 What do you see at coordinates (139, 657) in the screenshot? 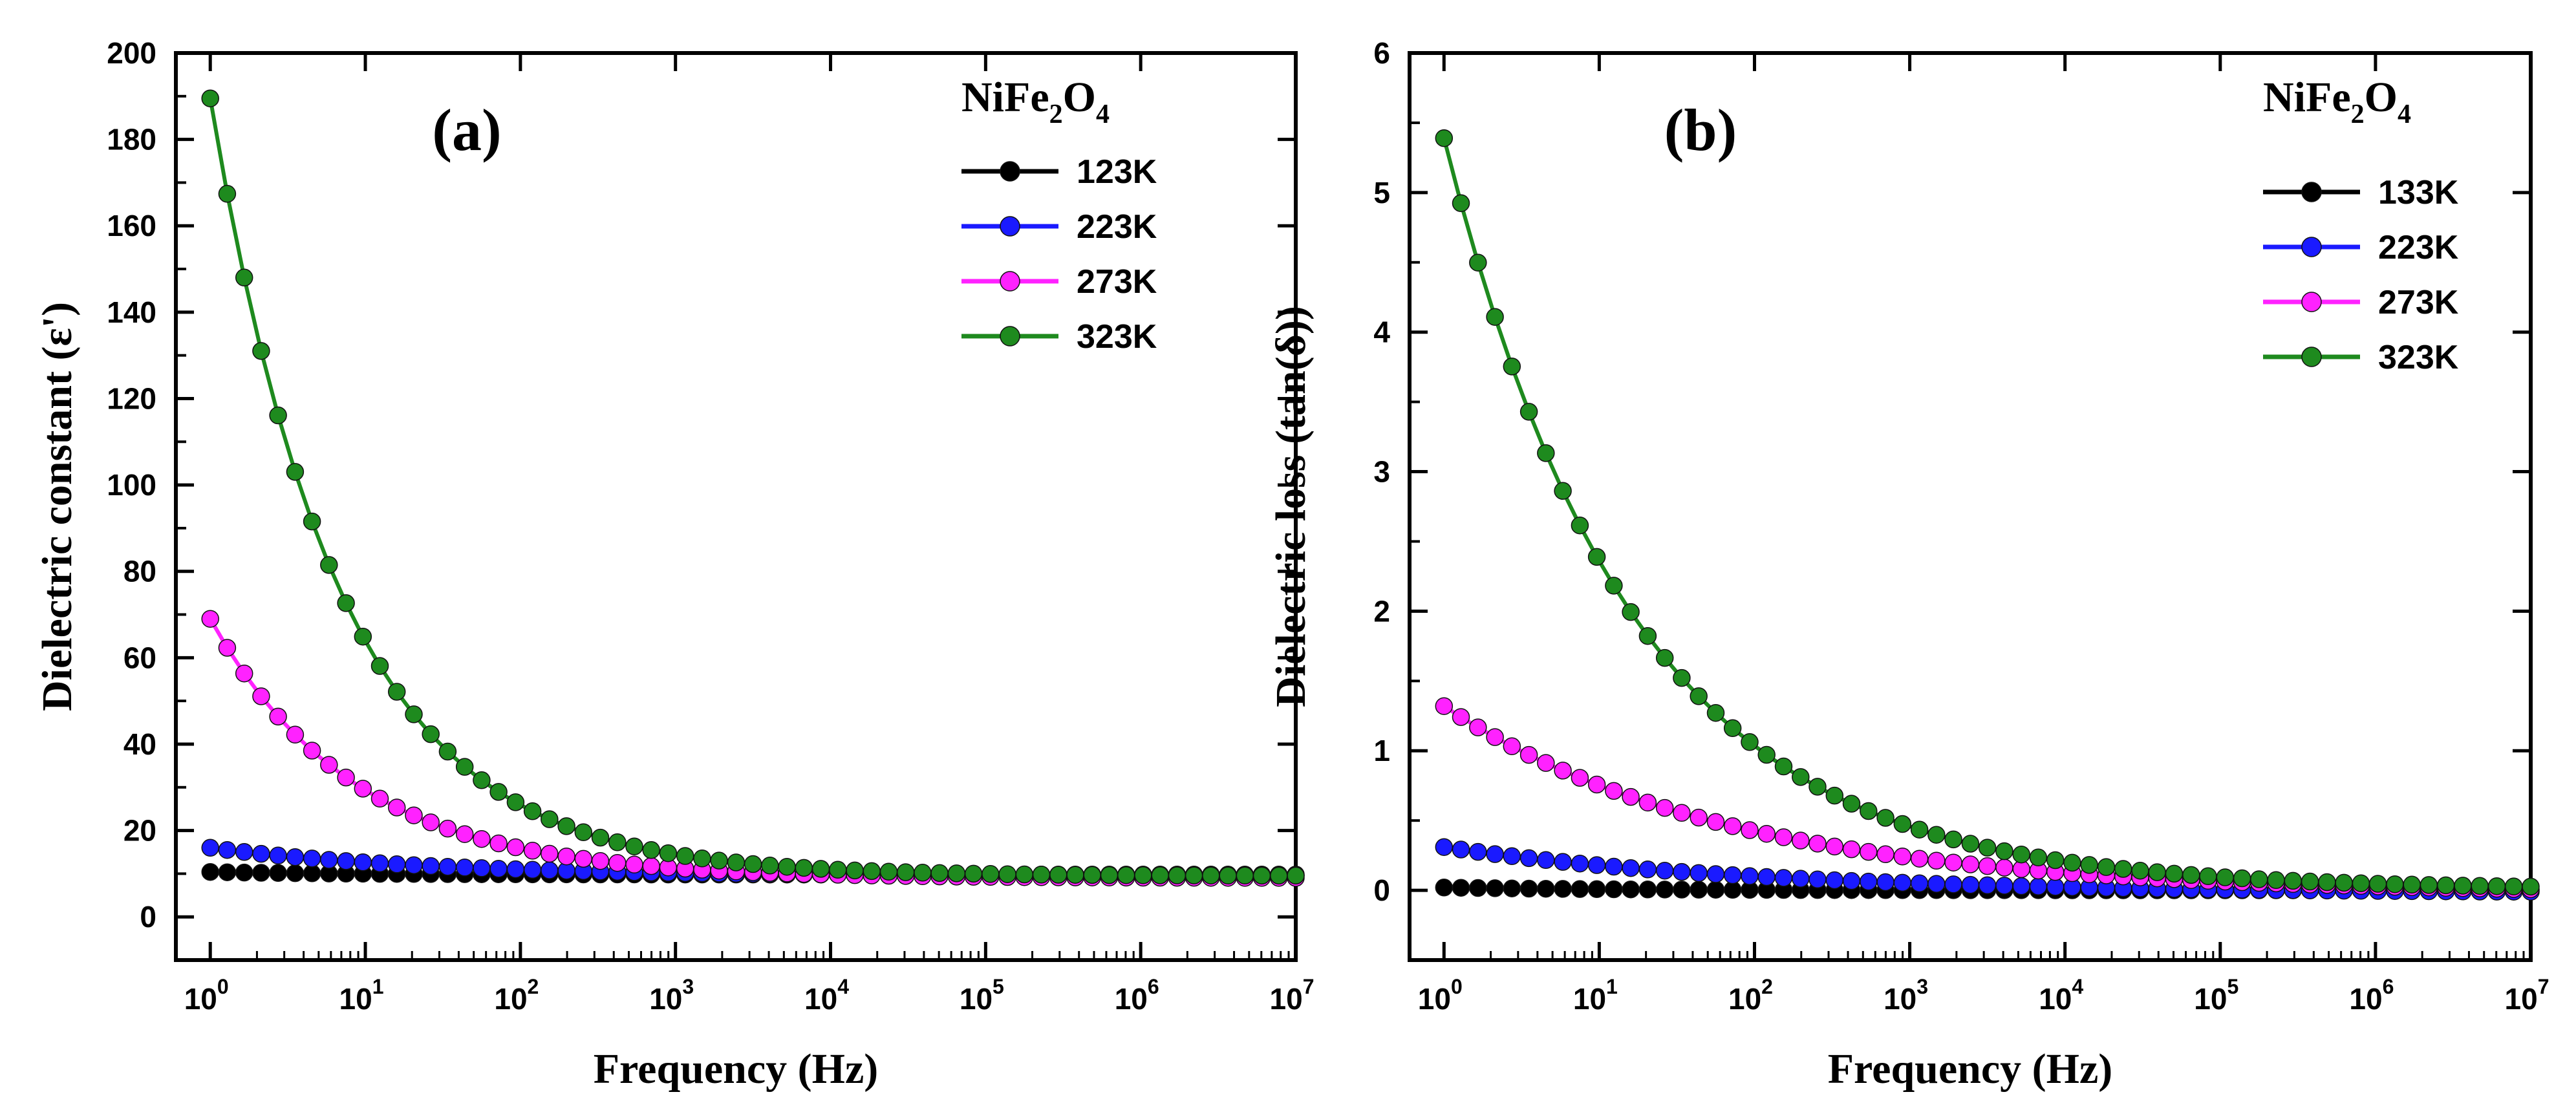
I see `y-tick-label: 60` at bounding box center [139, 657].